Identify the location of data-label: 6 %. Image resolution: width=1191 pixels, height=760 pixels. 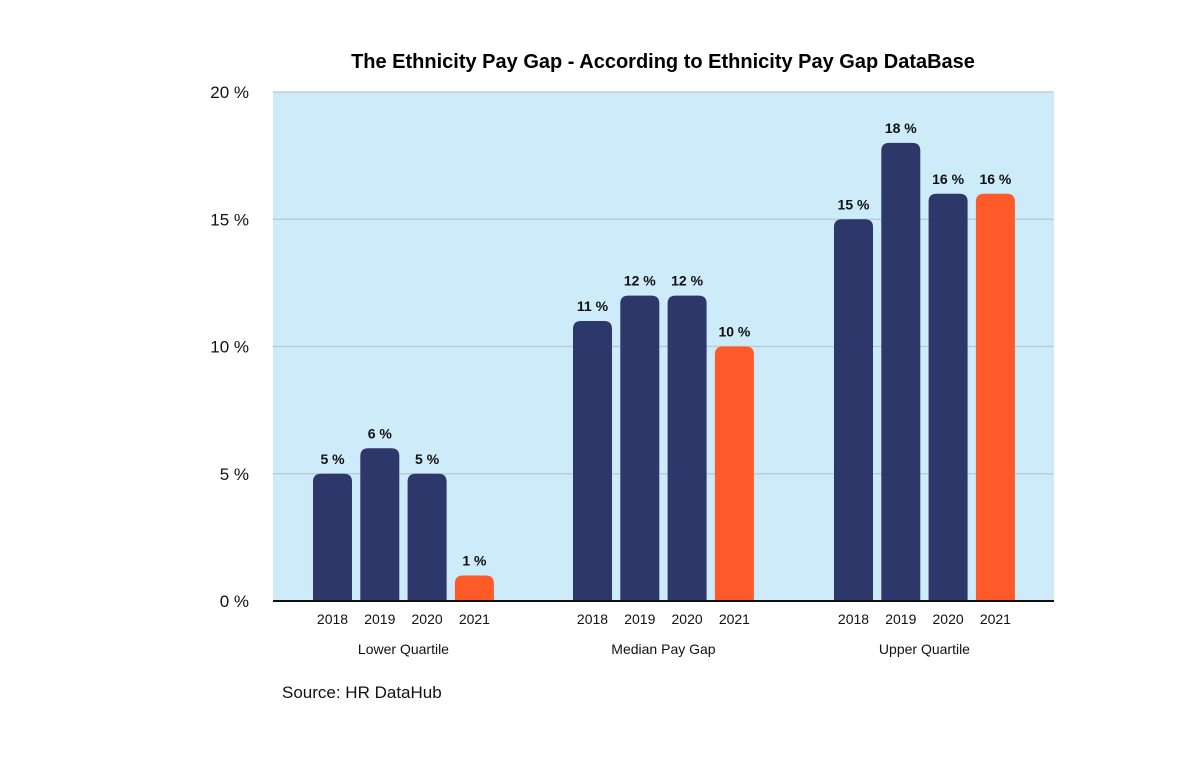
(380, 433).